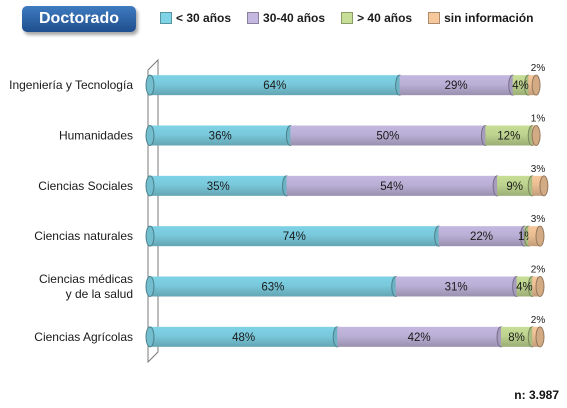 Image resolution: width=567 pixels, height=408 pixels. What do you see at coordinates (71, 85) in the screenshot?
I see `category-label-0: Ingeniería y Tecnología` at bounding box center [71, 85].